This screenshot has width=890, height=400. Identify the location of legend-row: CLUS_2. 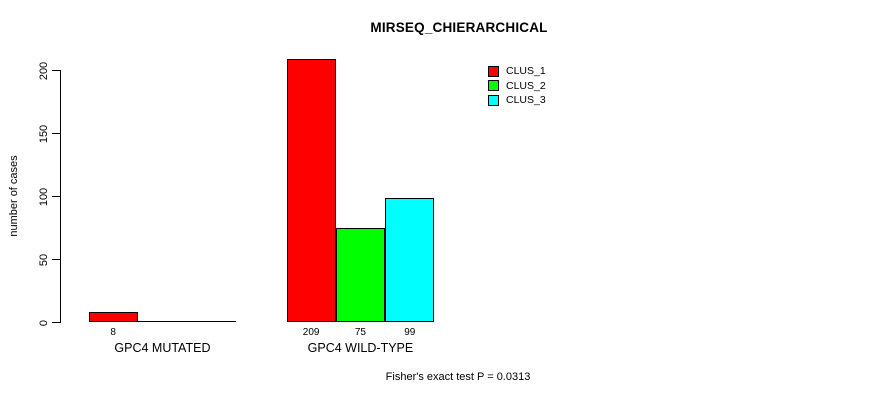
(517, 86).